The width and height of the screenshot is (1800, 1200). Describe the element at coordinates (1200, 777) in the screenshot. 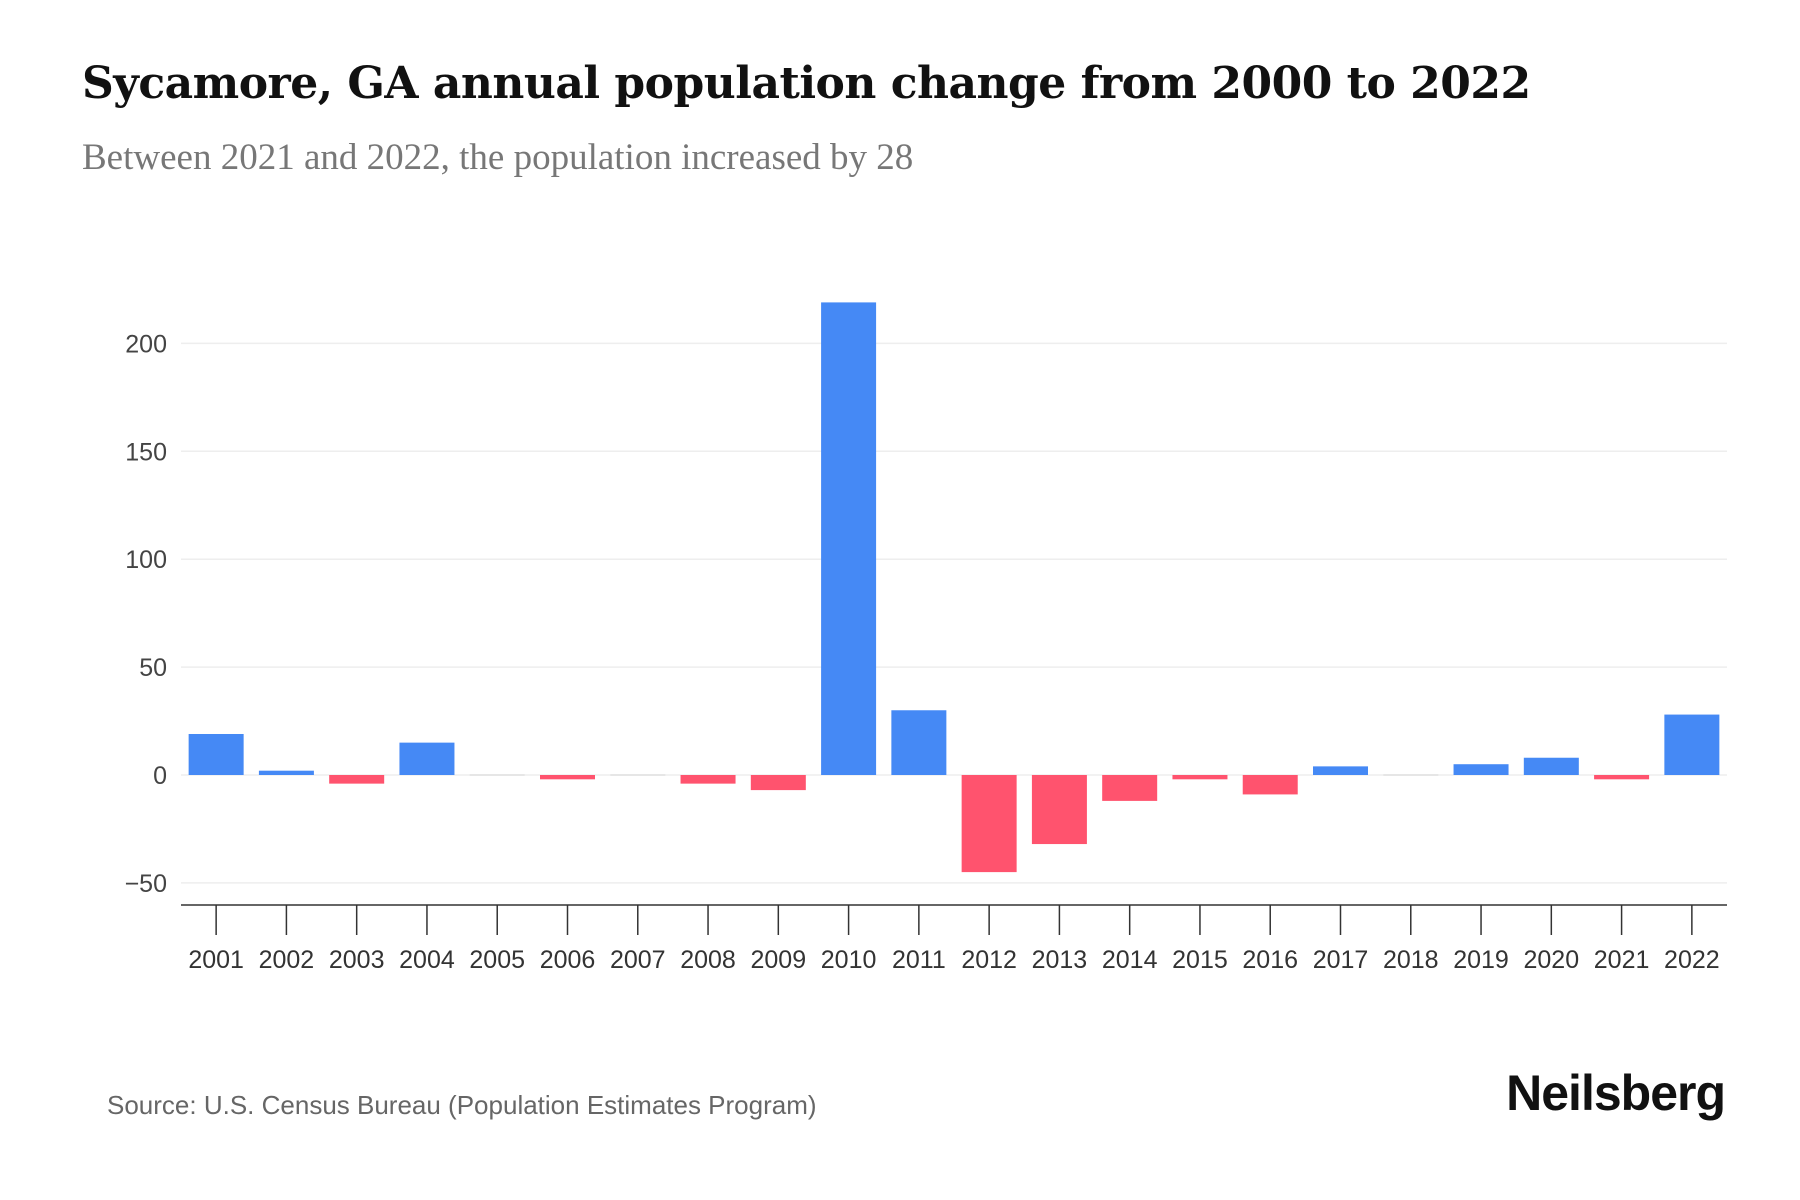

I see `bar-2015` at that location.